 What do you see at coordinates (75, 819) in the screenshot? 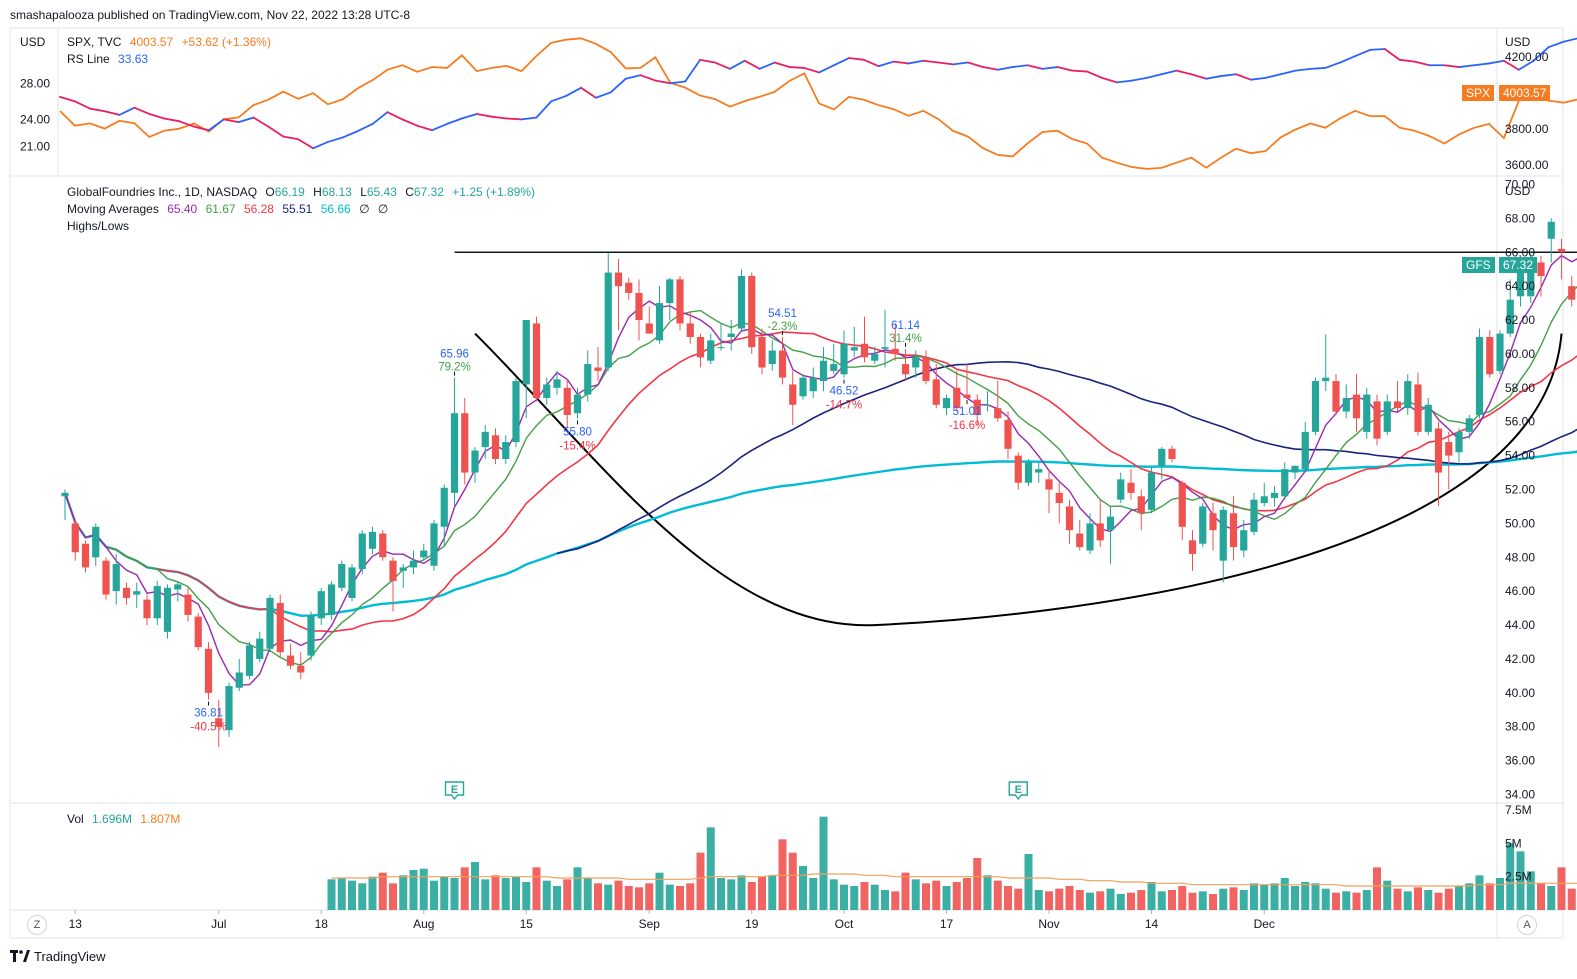
I see `vol-label: Vol` at bounding box center [75, 819].